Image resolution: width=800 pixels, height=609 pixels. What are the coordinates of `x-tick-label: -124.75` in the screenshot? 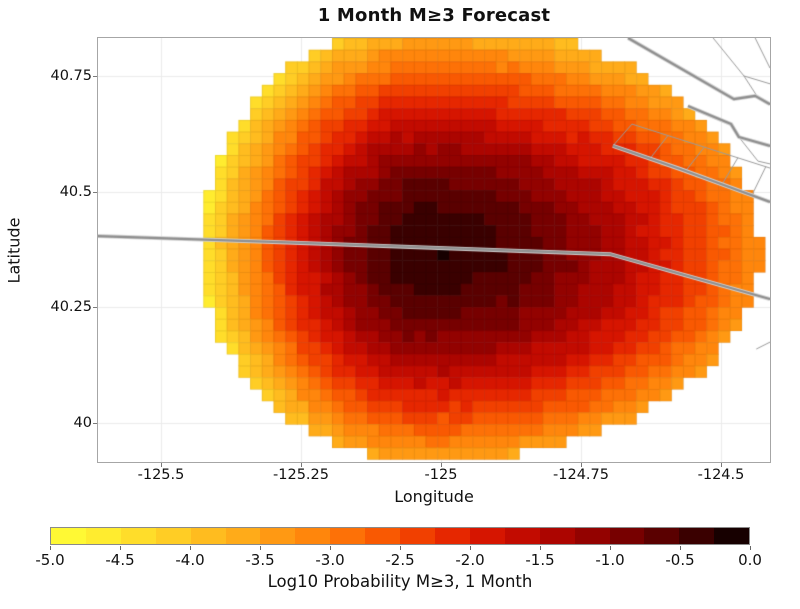 It's located at (581, 475).